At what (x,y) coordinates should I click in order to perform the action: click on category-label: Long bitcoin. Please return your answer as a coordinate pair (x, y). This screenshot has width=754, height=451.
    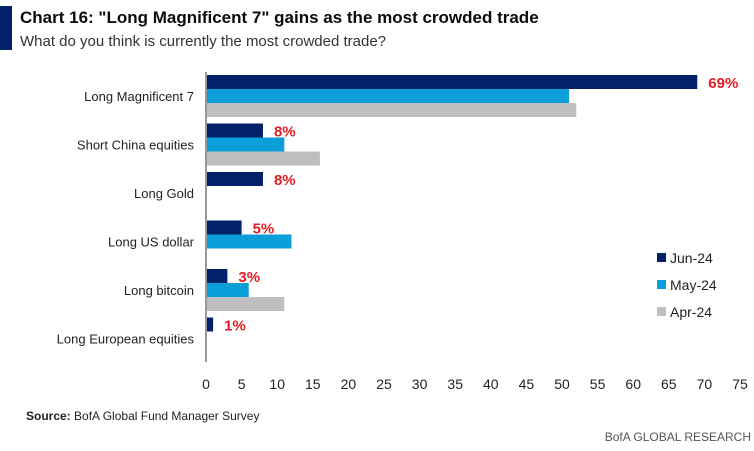
    Looking at the image, I should click on (159, 290).